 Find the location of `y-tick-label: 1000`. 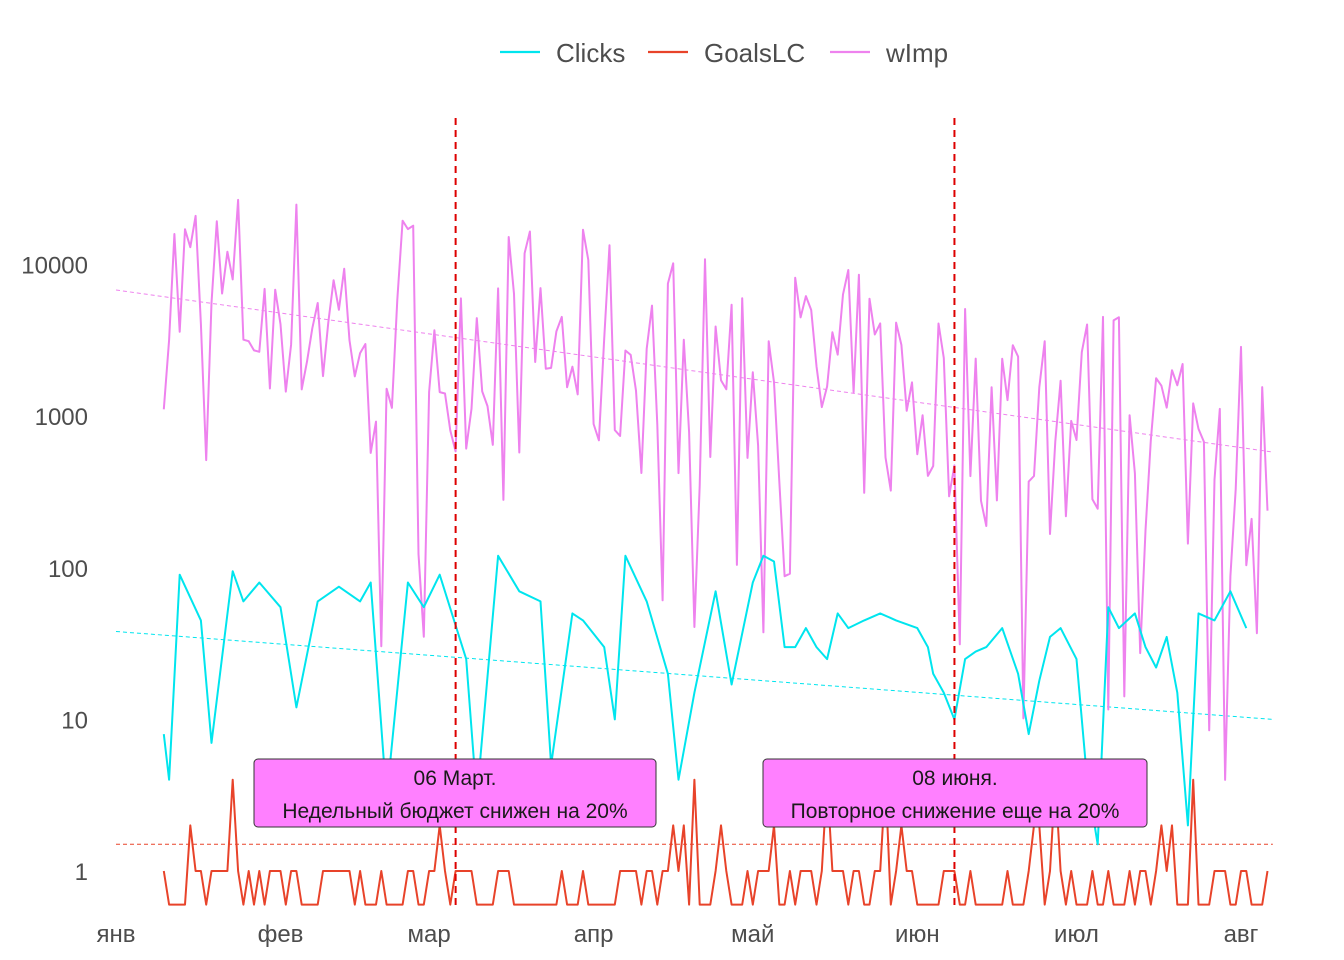

y-tick-label: 1000 is located at coordinates (61, 417).